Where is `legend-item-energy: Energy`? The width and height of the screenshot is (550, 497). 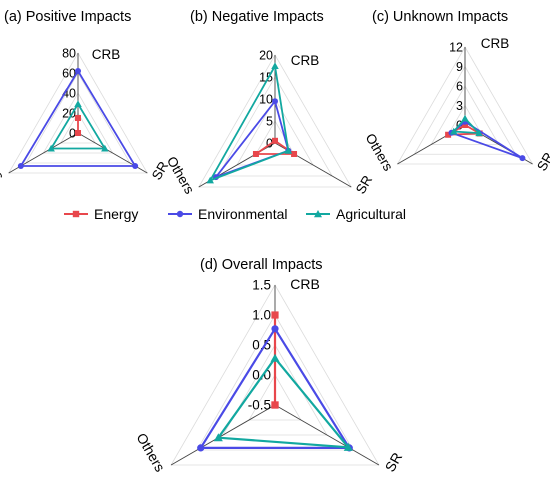 legend-item-energy: Energy is located at coordinates (101, 214).